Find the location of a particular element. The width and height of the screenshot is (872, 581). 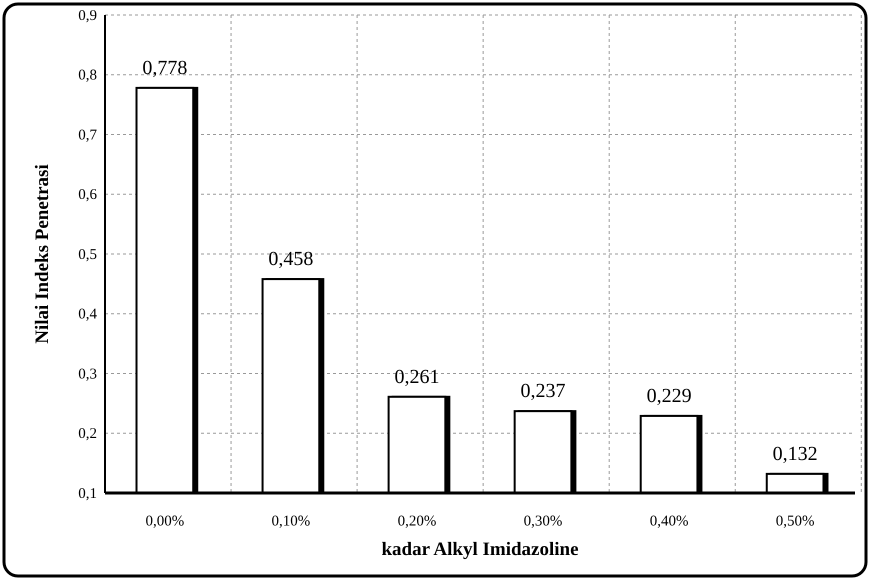

y-tick-label: 0,4 is located at coordinates (88, 314).